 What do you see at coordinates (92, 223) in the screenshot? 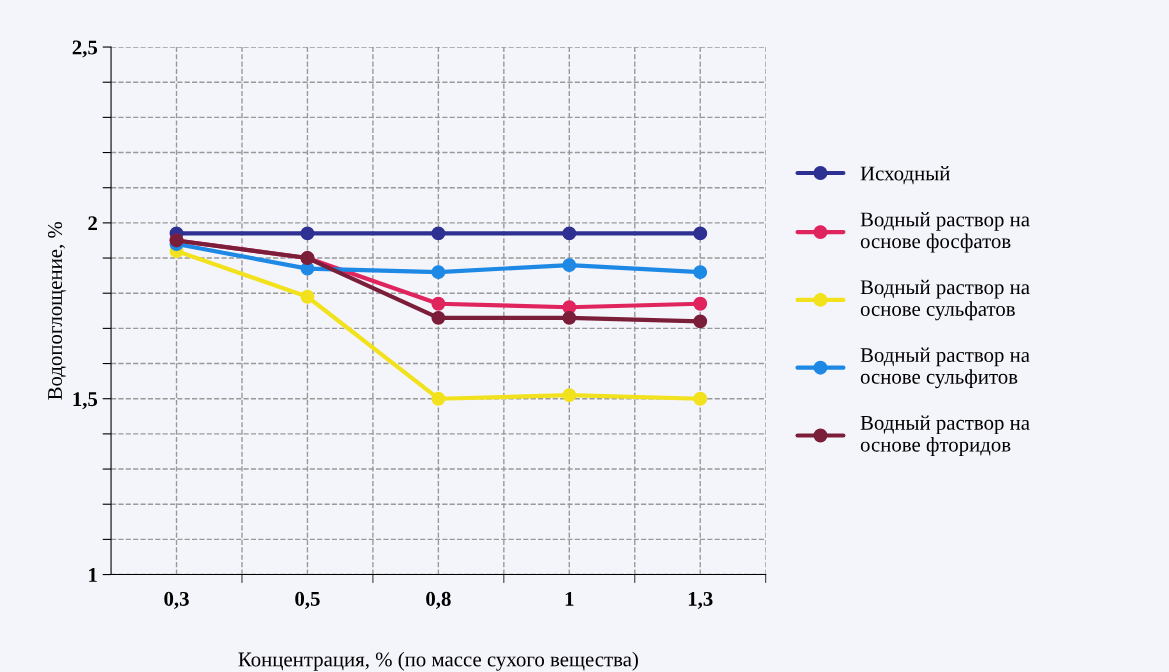
I see `y-tick-label: 2` at bounding box center [92, 223].